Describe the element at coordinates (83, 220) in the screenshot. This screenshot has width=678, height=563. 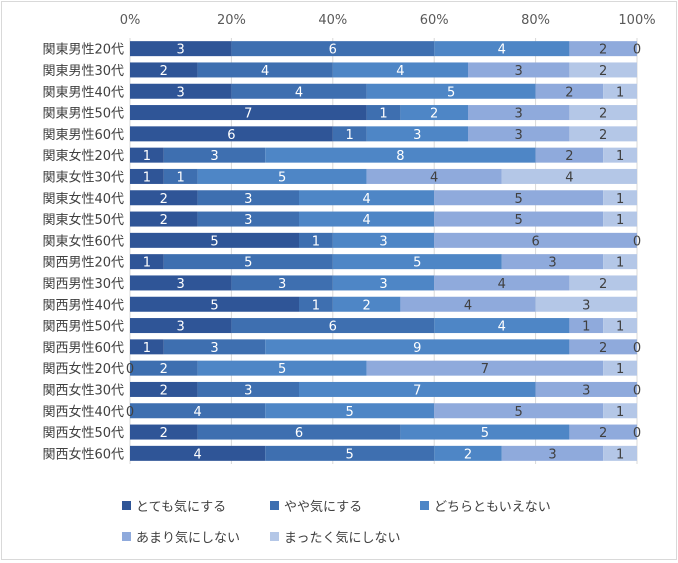
I see `category-label: 関東女性50代` at that location.